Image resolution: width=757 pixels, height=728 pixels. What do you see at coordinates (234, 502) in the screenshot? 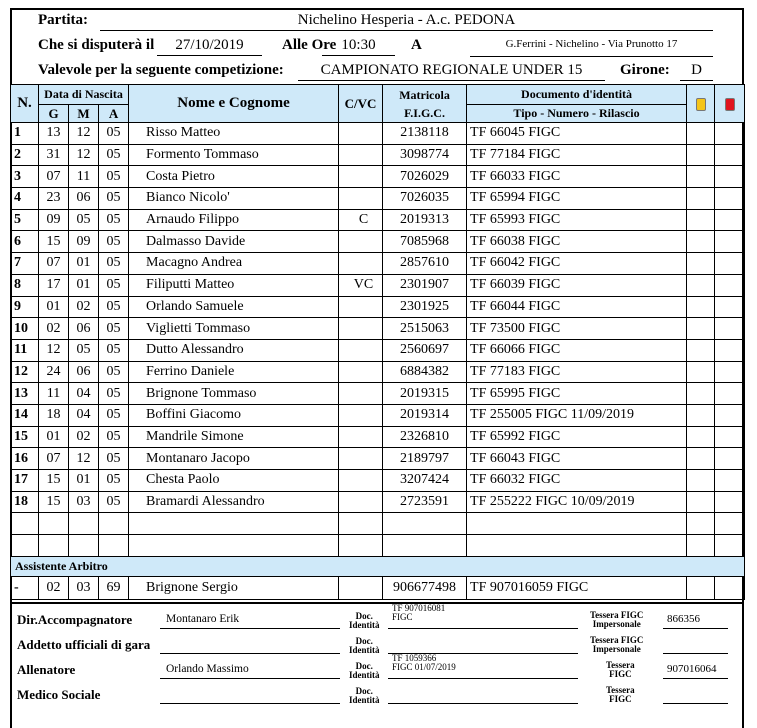
I see `player-name: Bramardi Alessandro` at bounding box center [234, 502].